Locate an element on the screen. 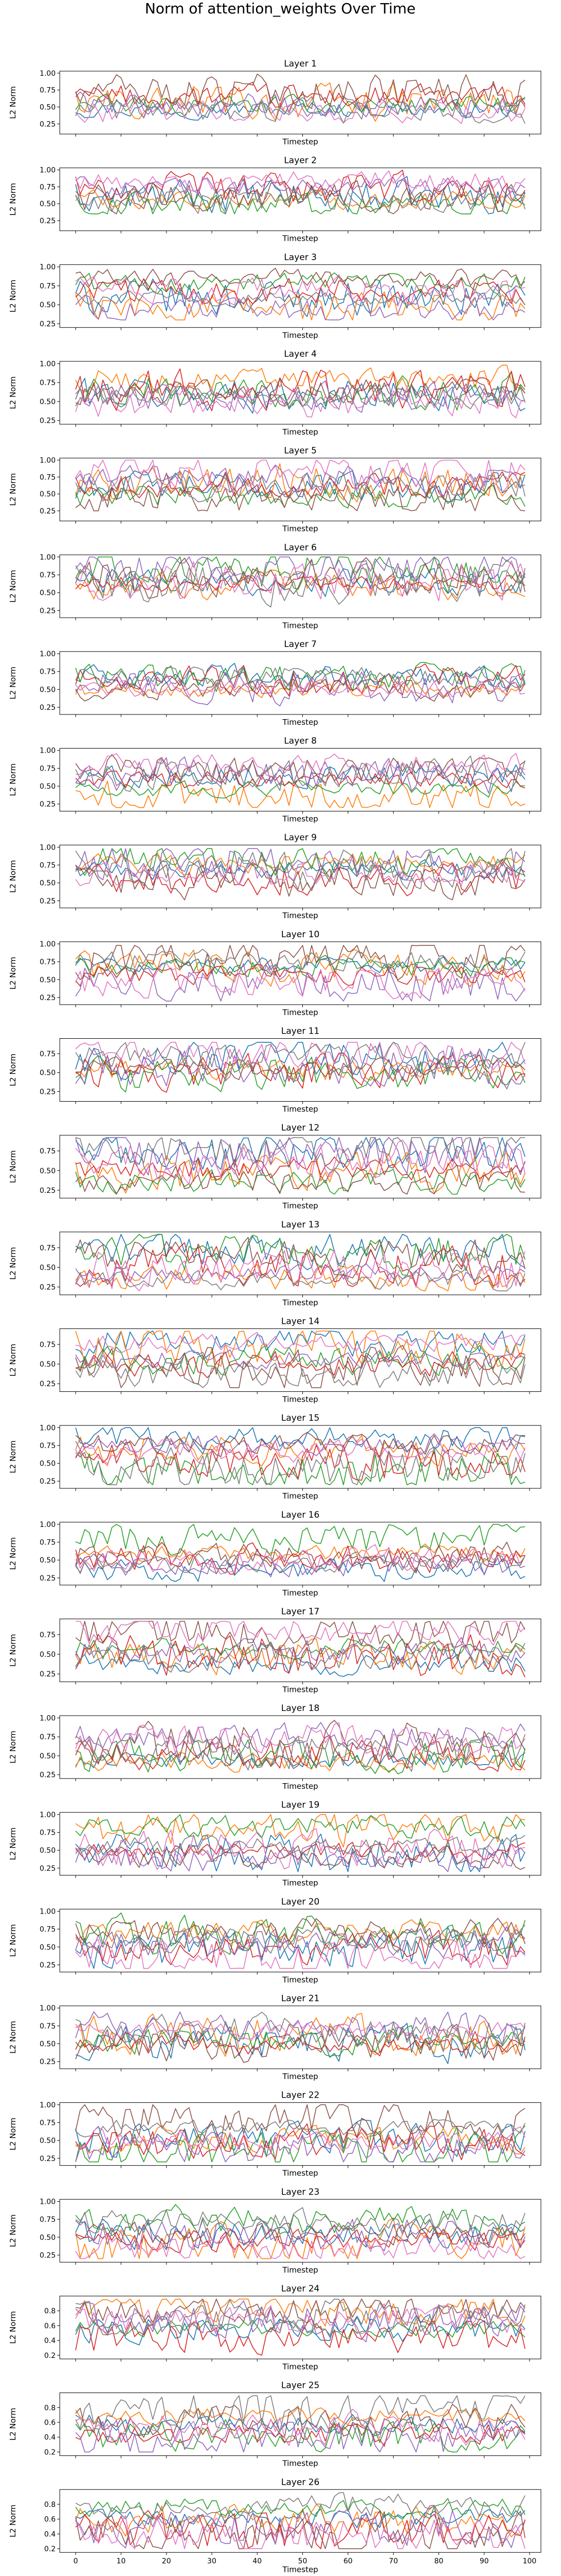 This screenshot has width=561, height=2576. panel-layer-6: Layer 6 0.25 0.50 0.75 1.00 L2 Norm Timestep is located at coordinates (274, 586).